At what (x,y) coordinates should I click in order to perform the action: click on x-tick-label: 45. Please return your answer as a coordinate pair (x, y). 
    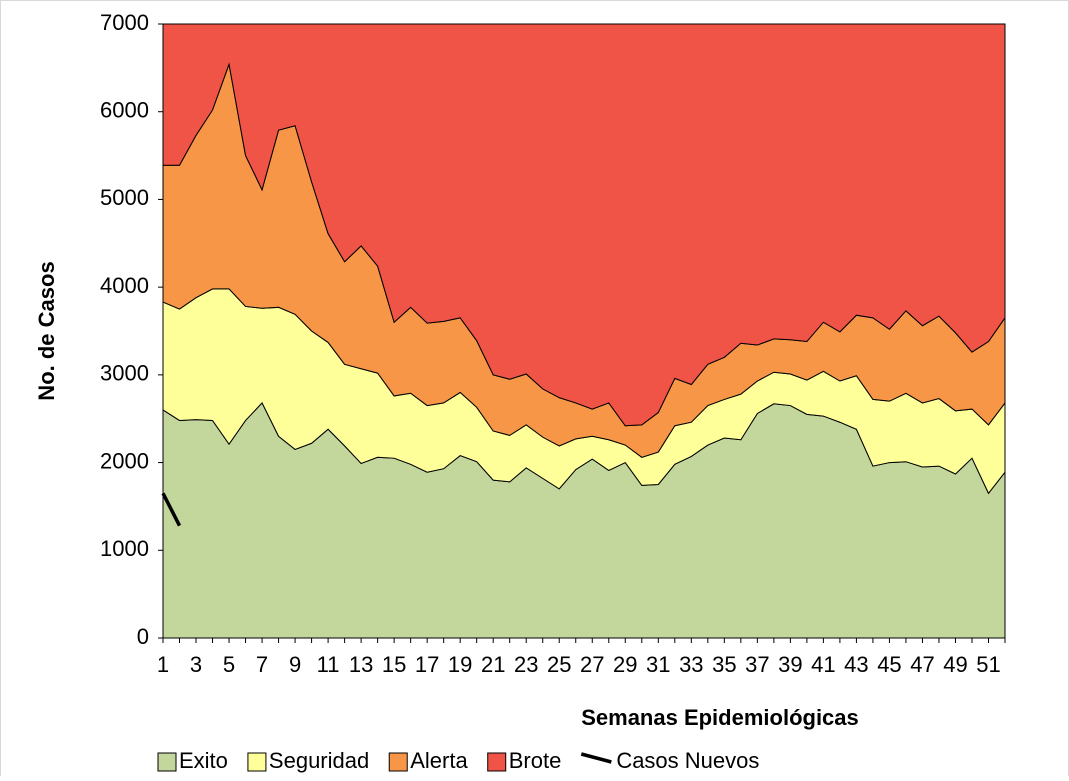
    Looking at the image, I should click on (889, 664).